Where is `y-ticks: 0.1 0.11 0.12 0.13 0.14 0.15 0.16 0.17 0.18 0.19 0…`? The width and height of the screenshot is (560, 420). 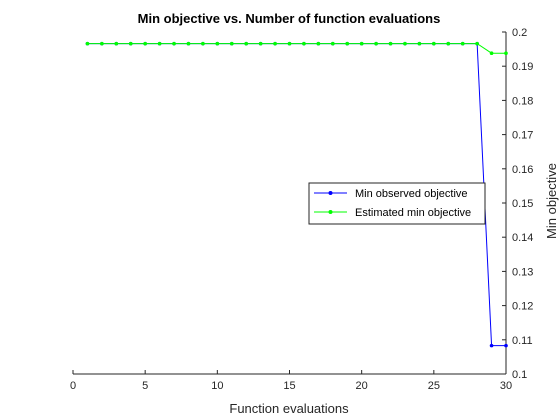 y-ticks: 0.1 0.11 0.12 0.13 0.14 0.15 0.16 0.17 0.18 0.19 0… is located at coordinates (517, 204).